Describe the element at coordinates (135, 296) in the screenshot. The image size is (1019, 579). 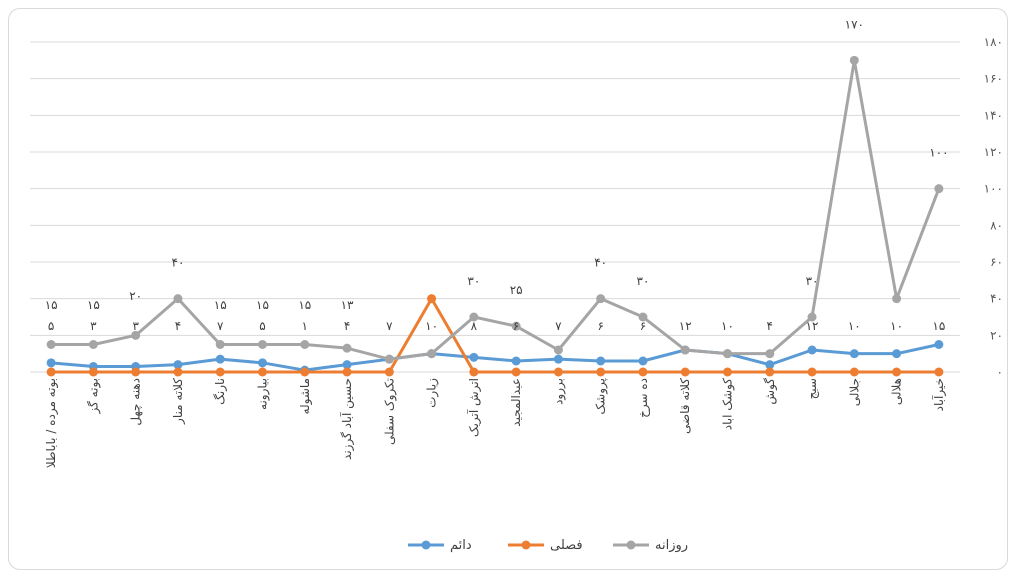
I see `data-label: ۲۰` at that location.